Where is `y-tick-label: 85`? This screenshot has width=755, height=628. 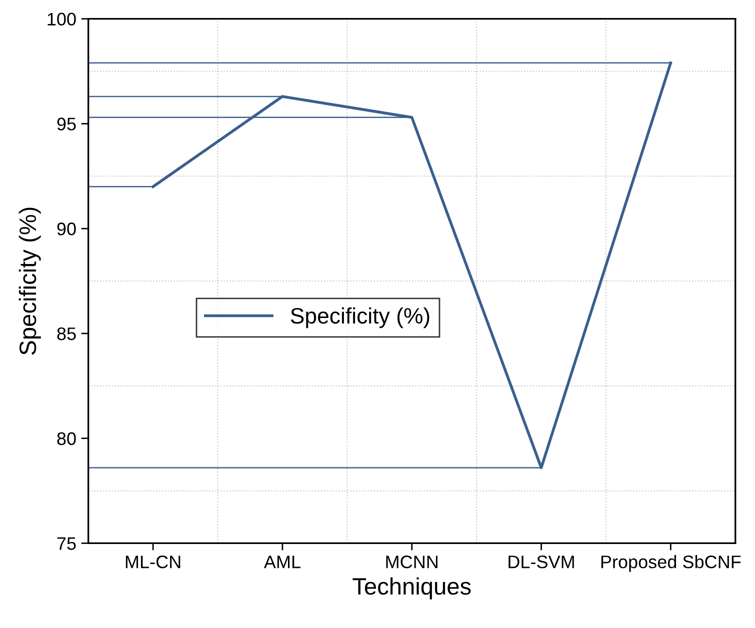 y-tick-label: 85 is located at coordinates (66, 333).